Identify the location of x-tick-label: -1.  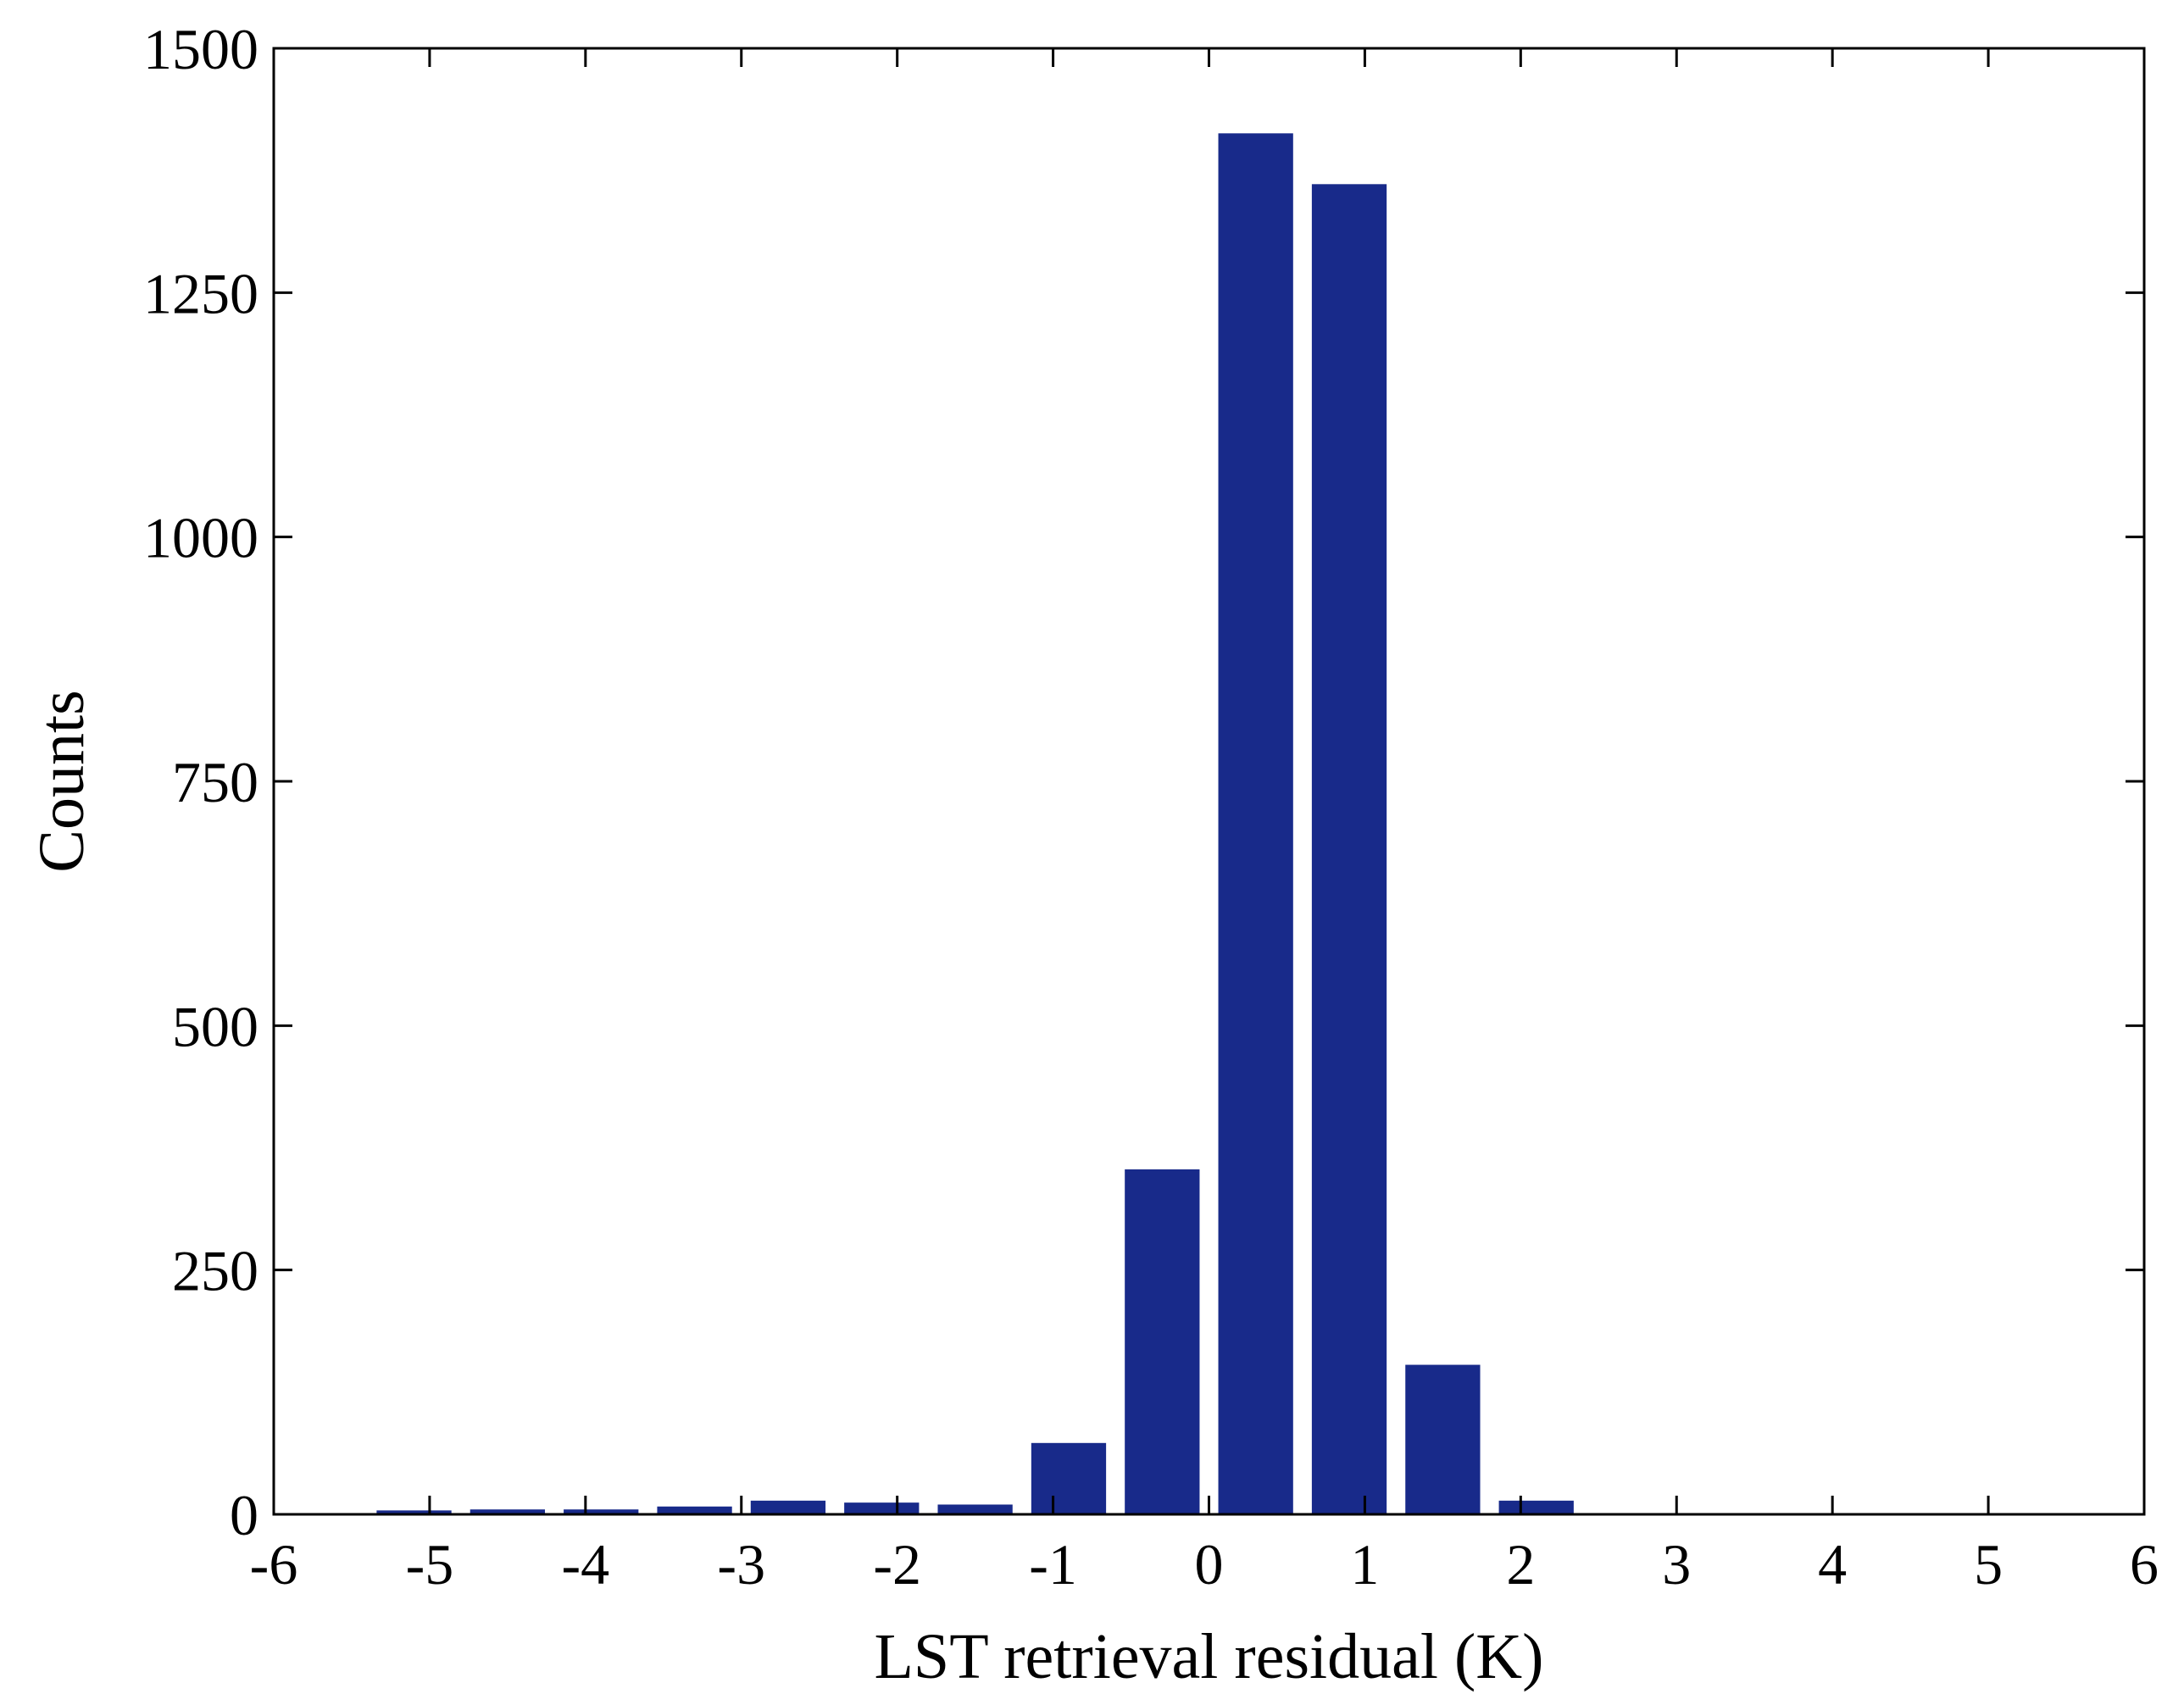
(1053, 1565).